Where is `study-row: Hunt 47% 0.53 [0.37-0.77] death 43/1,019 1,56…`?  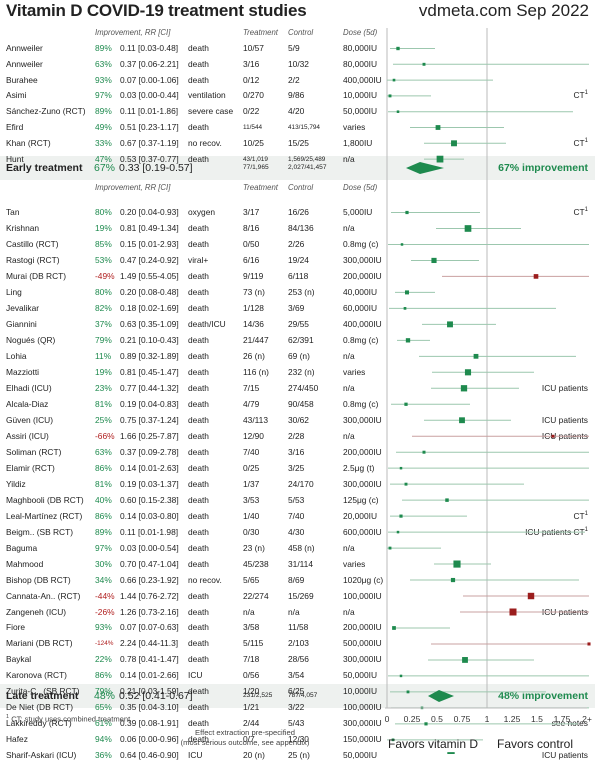
study-row: Hunt 47% 0.53 [0.37-0.77] death 43/1,019 1,56… is located at coordinates (297, 159).